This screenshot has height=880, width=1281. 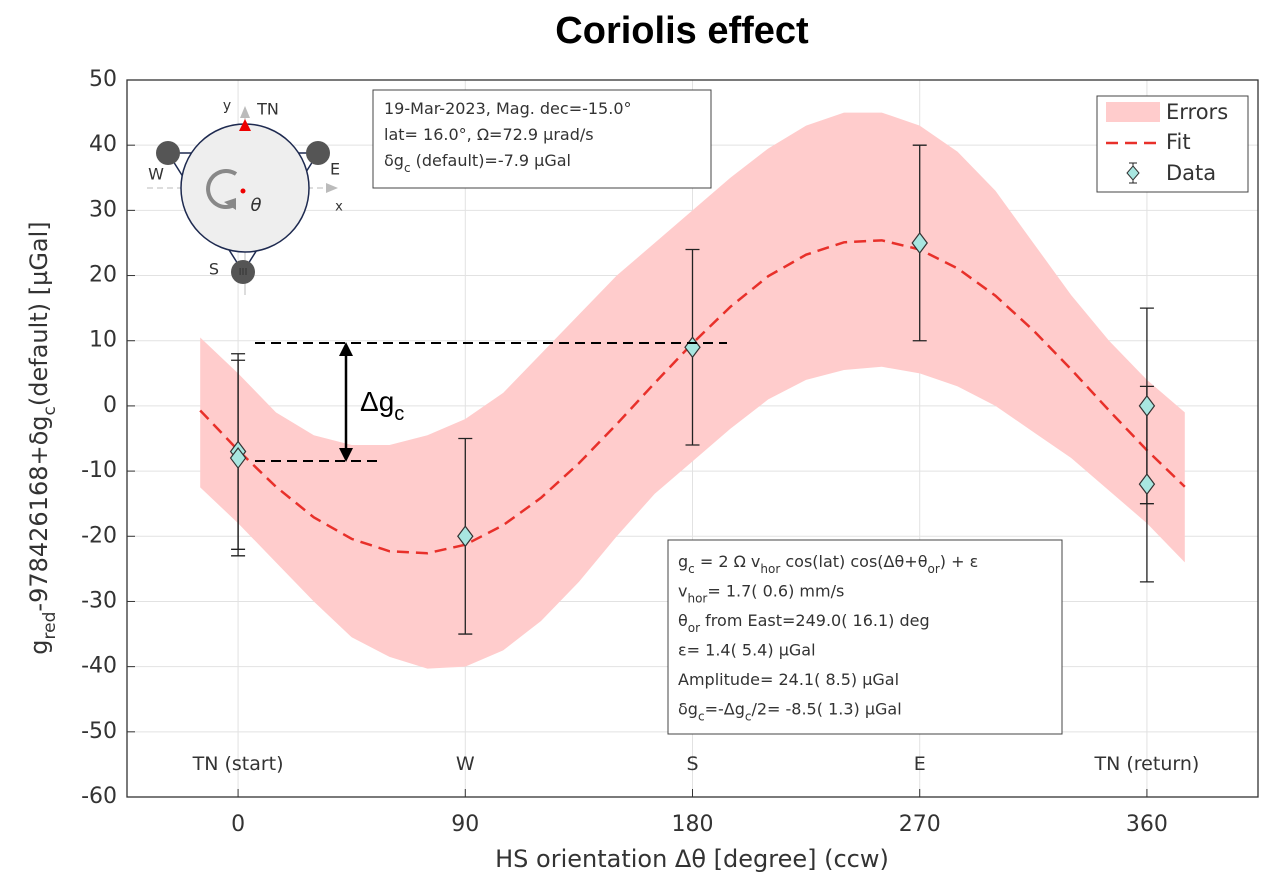 I want to click on inset-foot-s, so click(x=243, y=272).